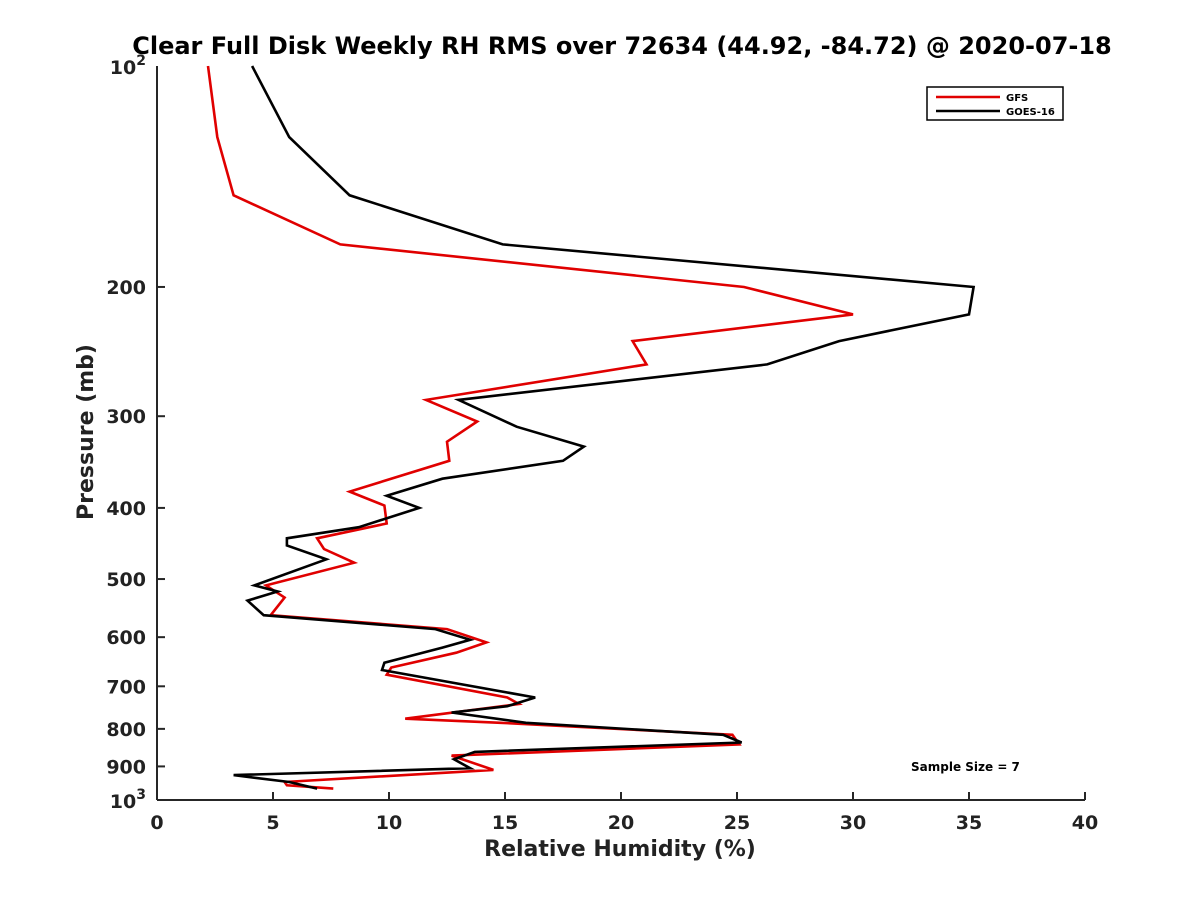  I want to click on y-tick-label-power: 10³, so click(128, 800).